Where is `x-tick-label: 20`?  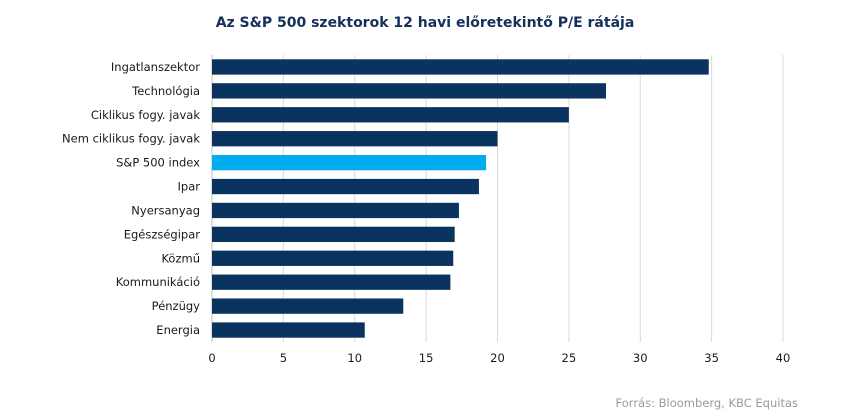
x-tick-label: 20 is located at coordinates (497, 358).